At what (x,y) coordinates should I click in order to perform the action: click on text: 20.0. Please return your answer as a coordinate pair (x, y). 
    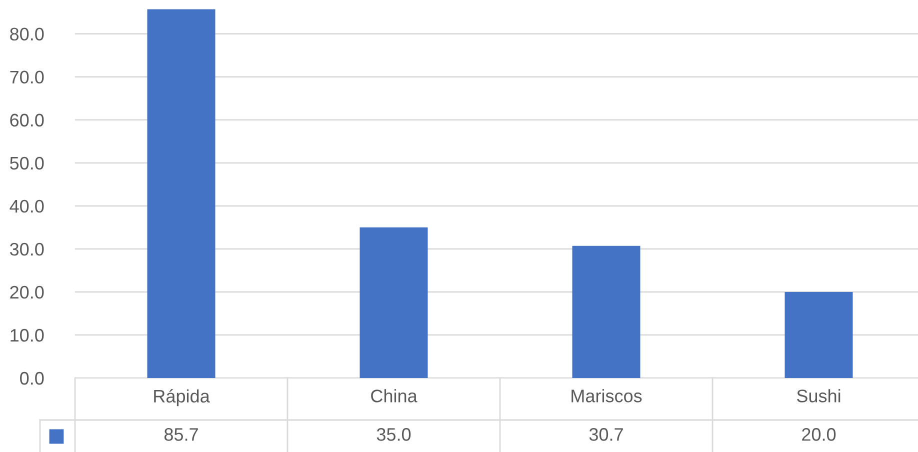
    Looking at the image, I should click on (819, 434).